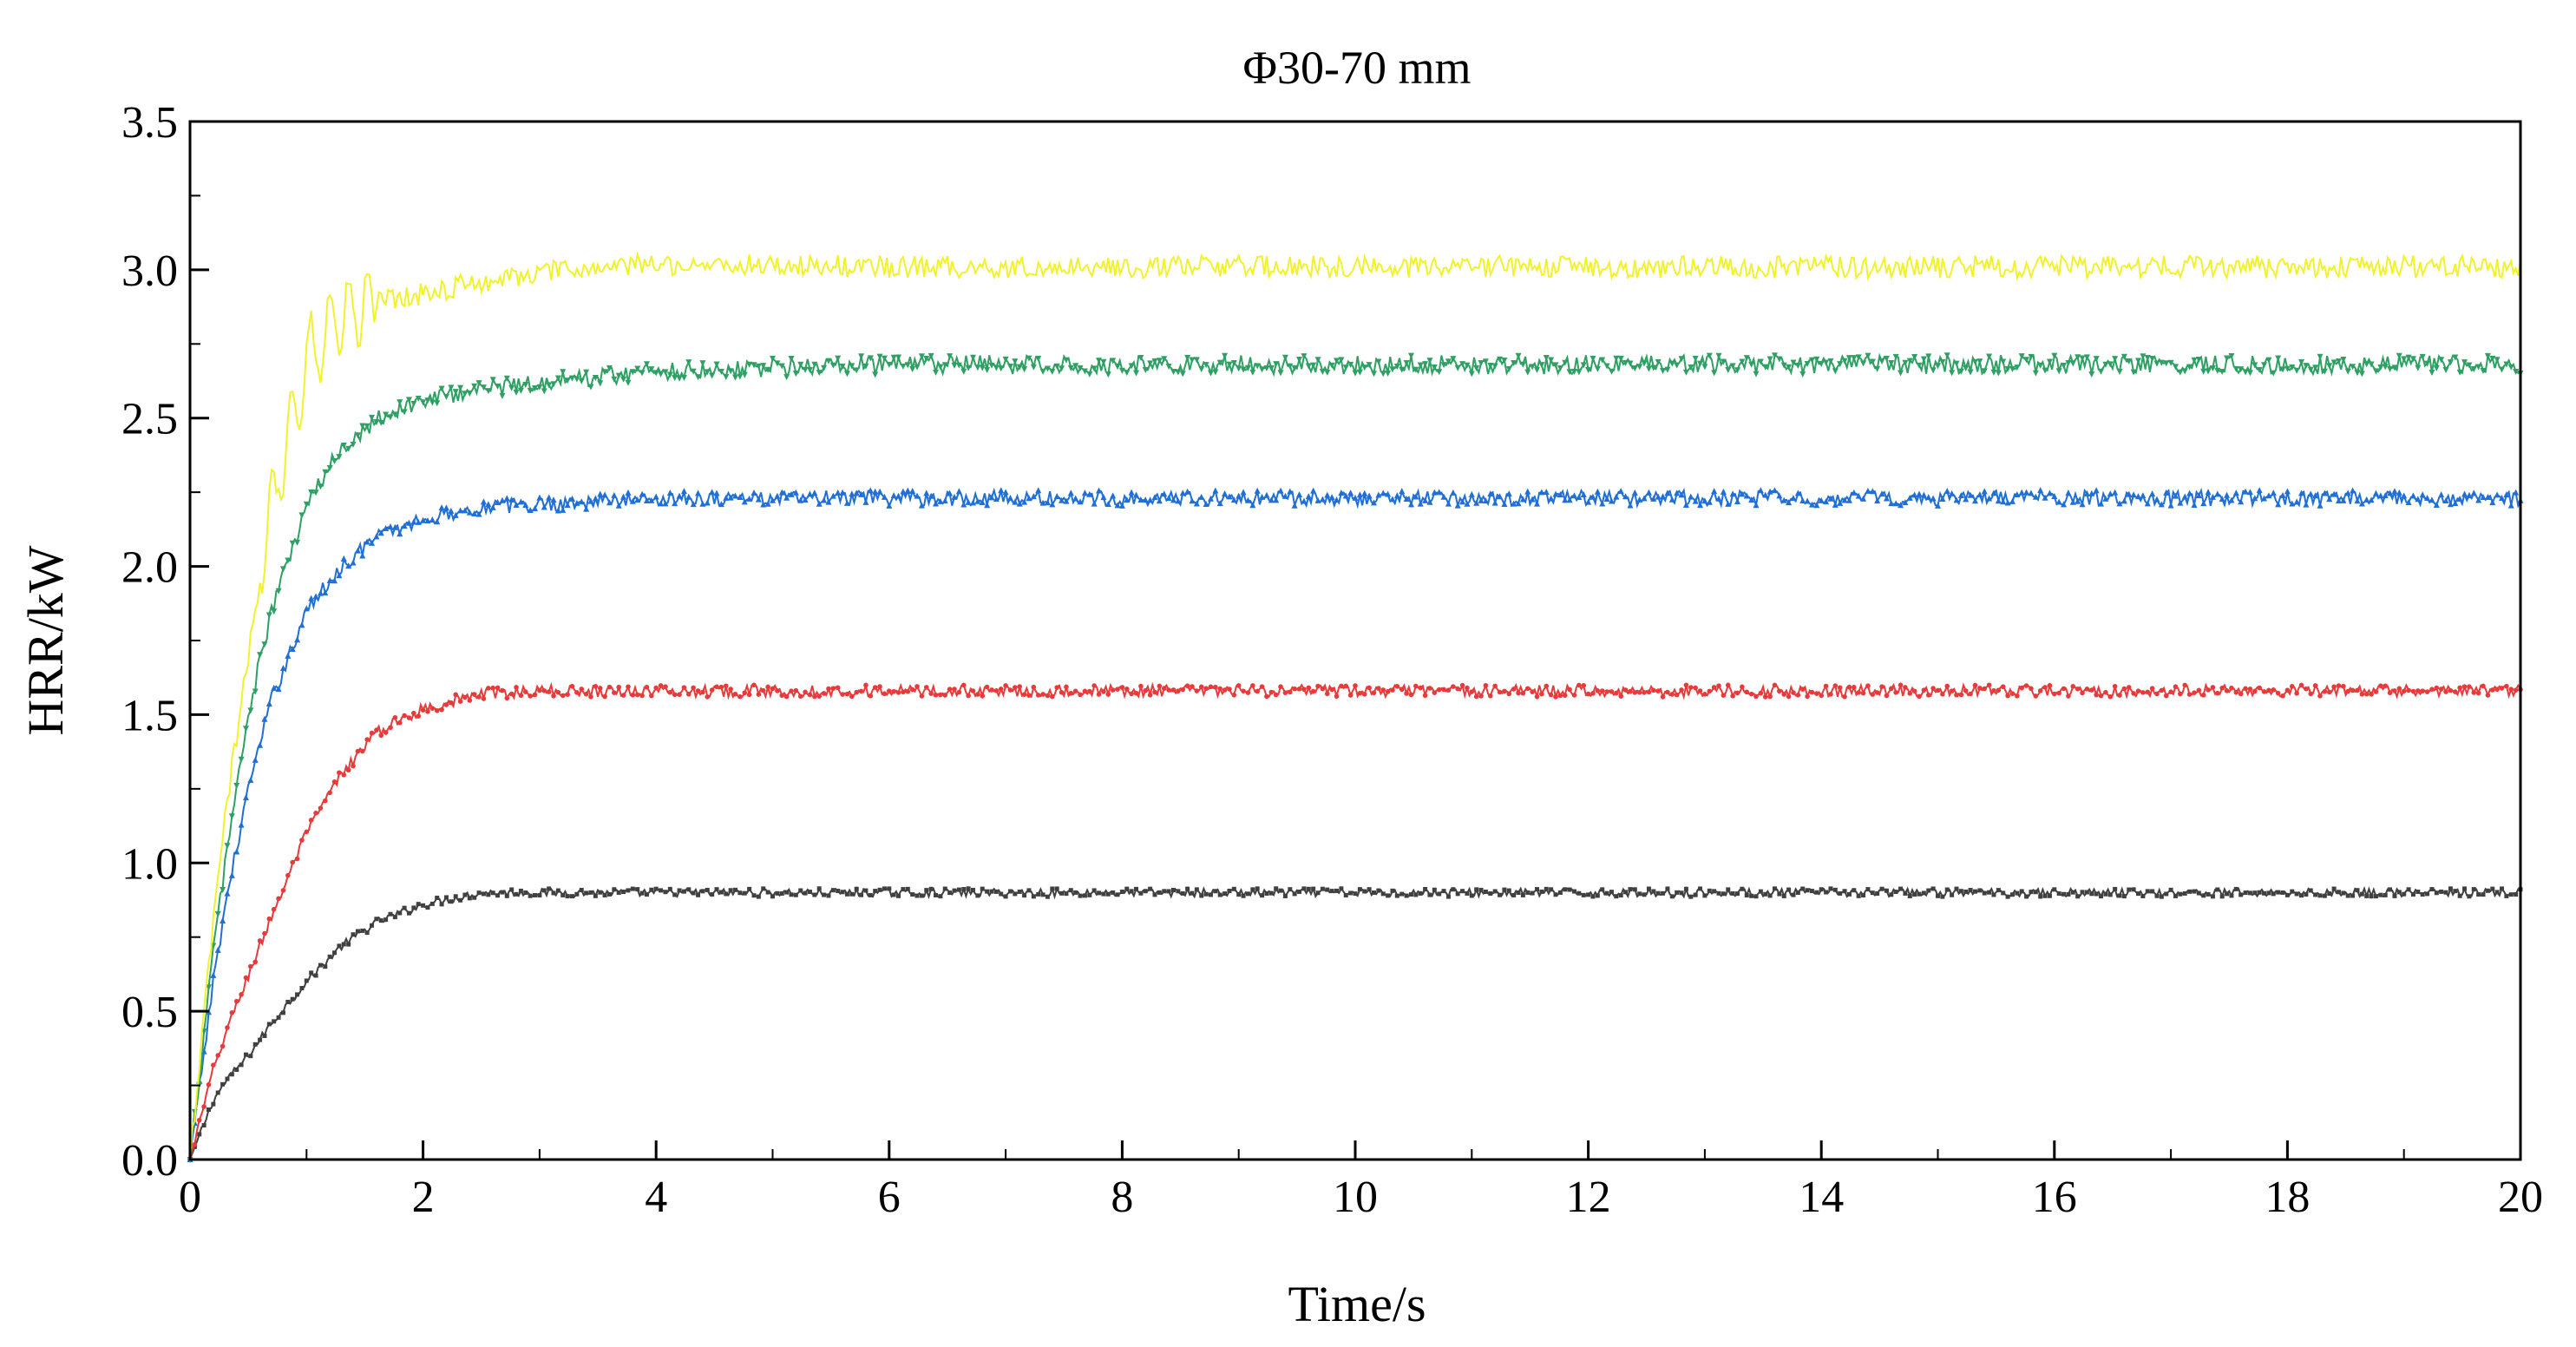  Describe the element at coordinates (1588, 1197) in the screenshot. I see `x-tick-label: 12` at that location.